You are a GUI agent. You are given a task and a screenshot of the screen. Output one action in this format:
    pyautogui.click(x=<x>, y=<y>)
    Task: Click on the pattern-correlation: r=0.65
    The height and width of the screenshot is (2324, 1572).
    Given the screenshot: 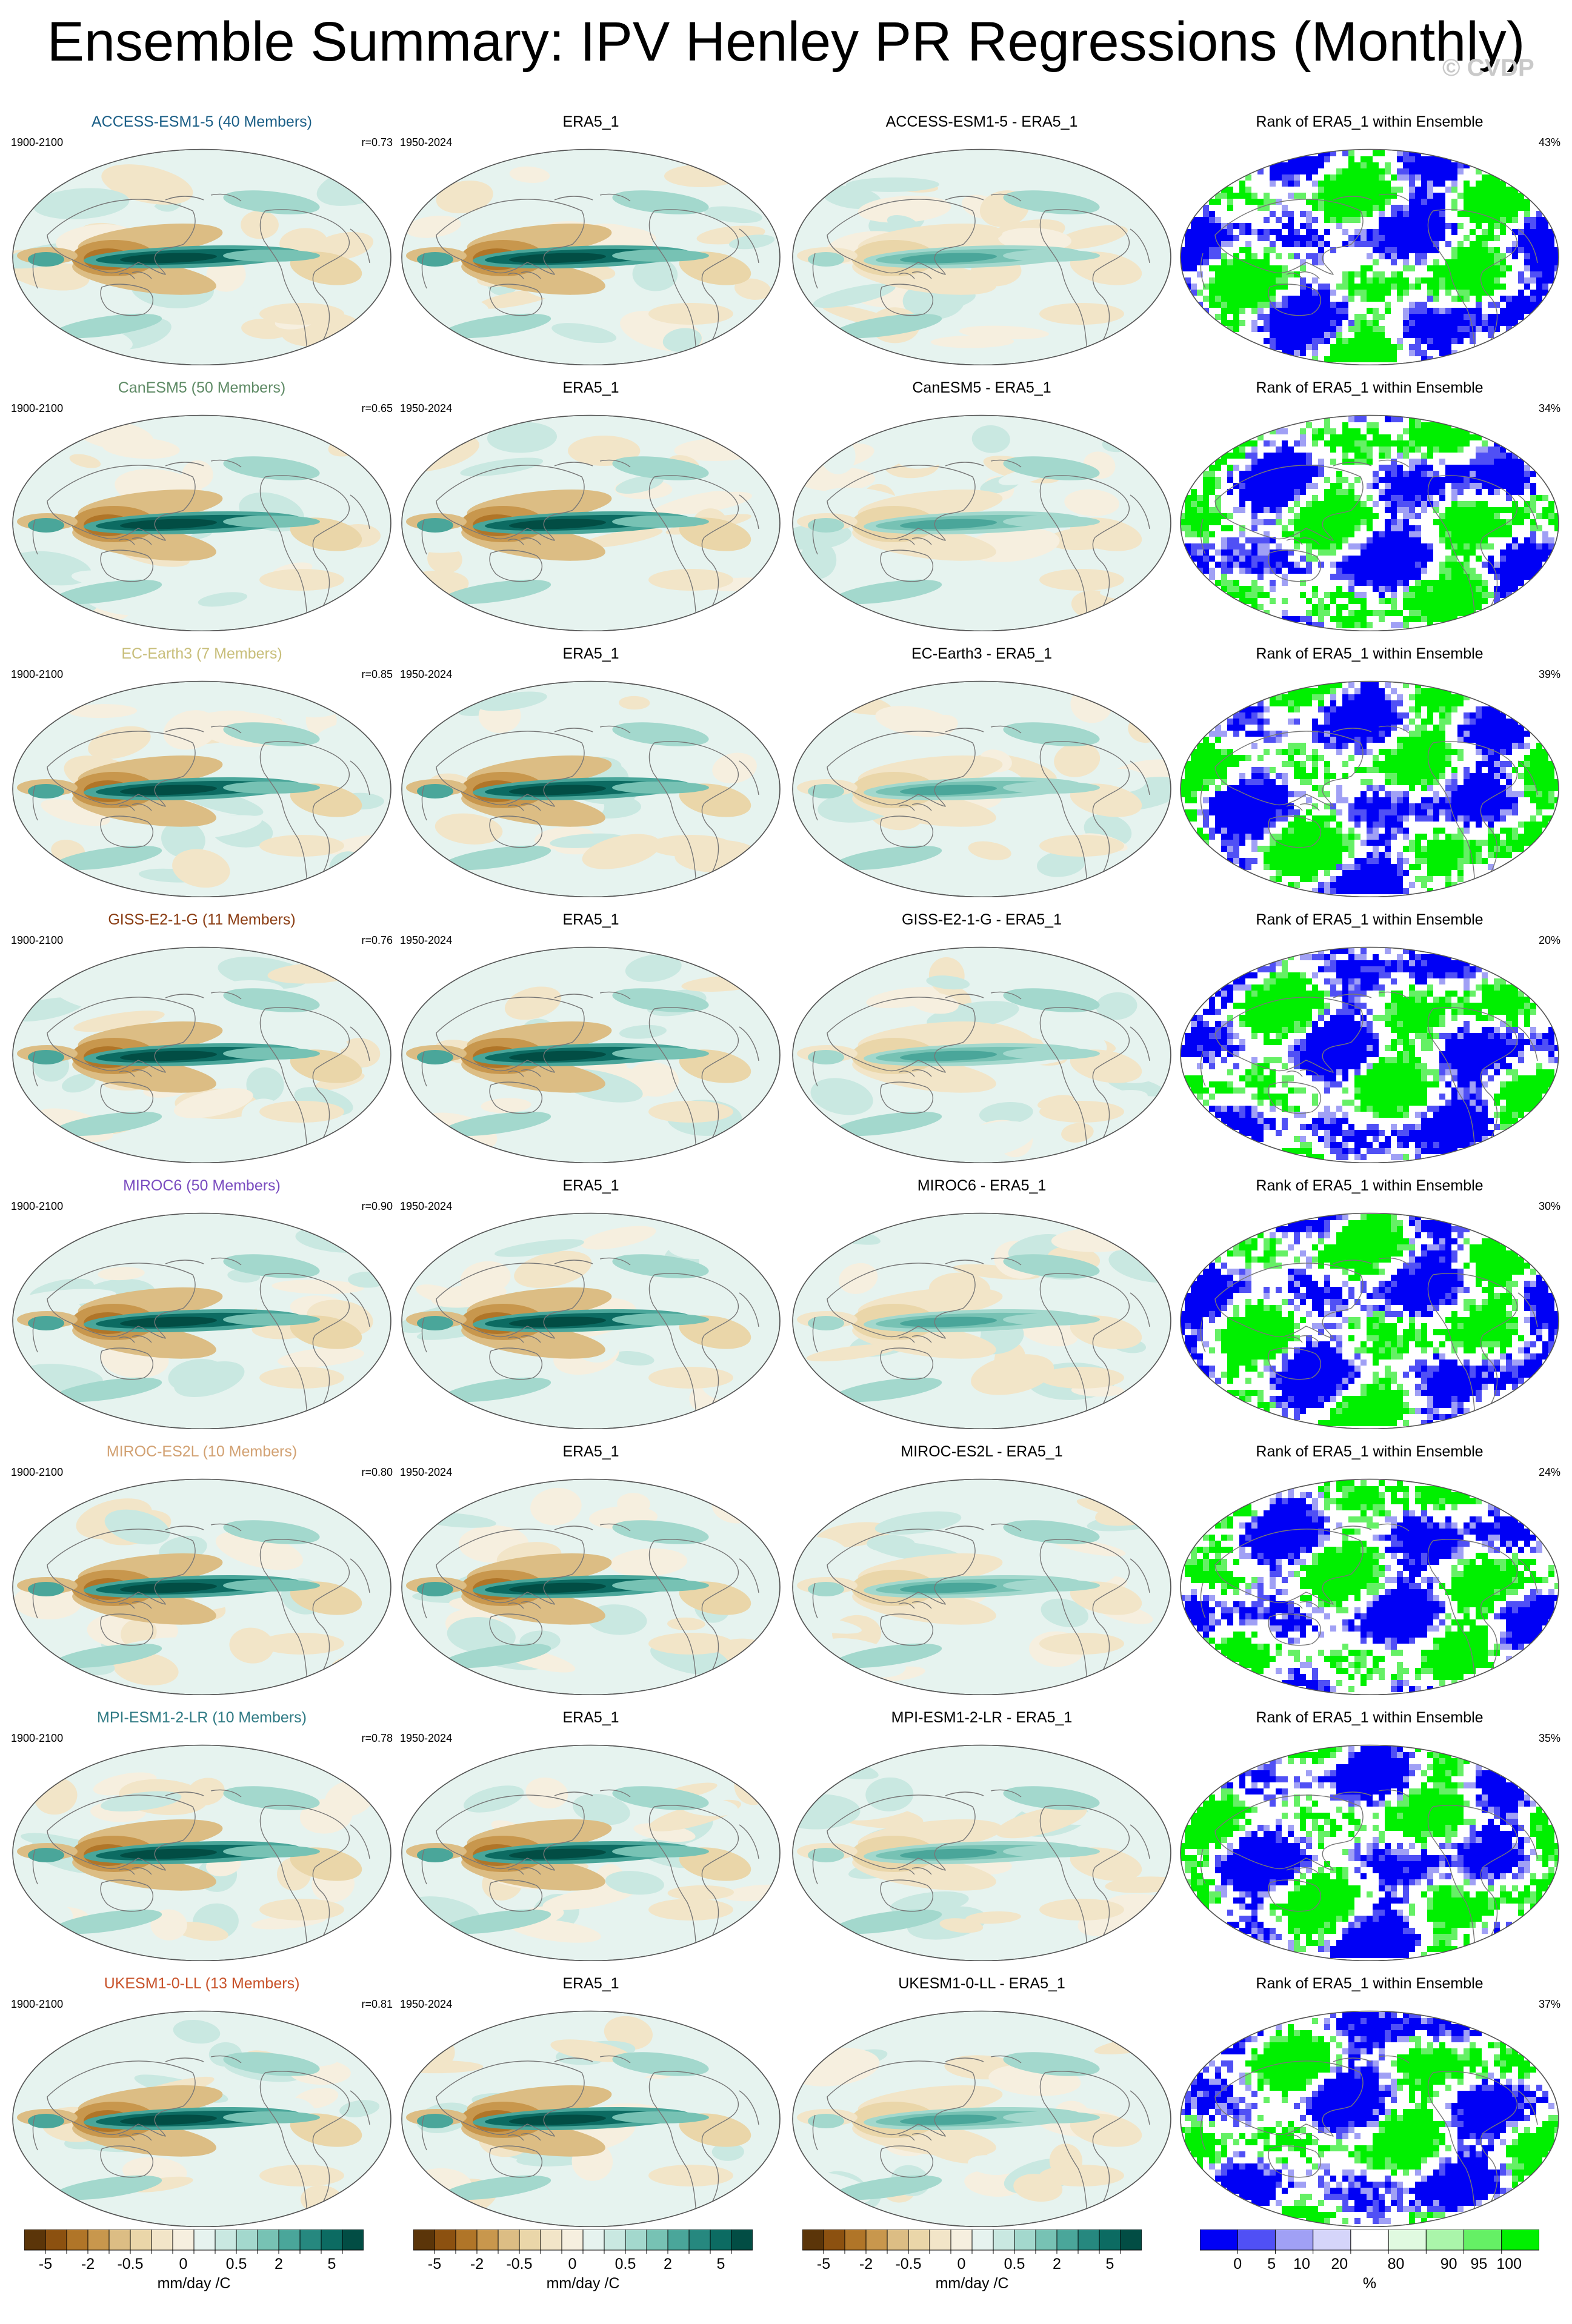 What is the action you would take?
    pyautogui.click(x=377, y=408)
    